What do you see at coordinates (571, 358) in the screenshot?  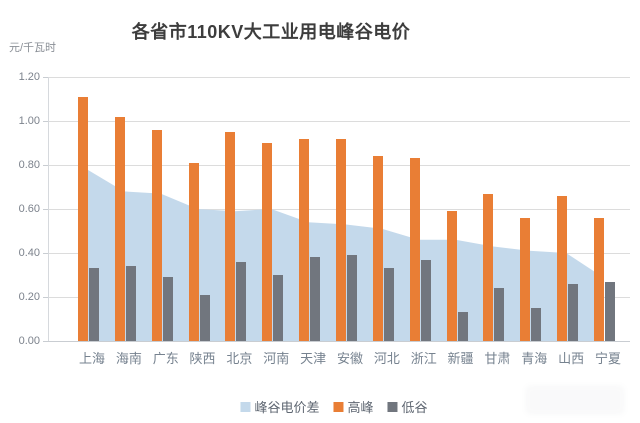 I see `x-axis-label: 山西` at bounding box center [571, 358].